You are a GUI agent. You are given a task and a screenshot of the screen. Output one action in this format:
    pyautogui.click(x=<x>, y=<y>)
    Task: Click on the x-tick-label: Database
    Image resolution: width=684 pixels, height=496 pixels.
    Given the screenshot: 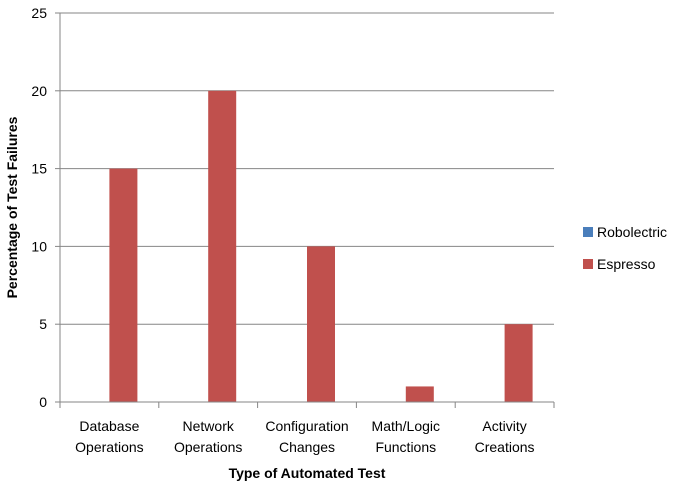 What is the action you would take?
    pyautogui.click(x=109, y=426)
    